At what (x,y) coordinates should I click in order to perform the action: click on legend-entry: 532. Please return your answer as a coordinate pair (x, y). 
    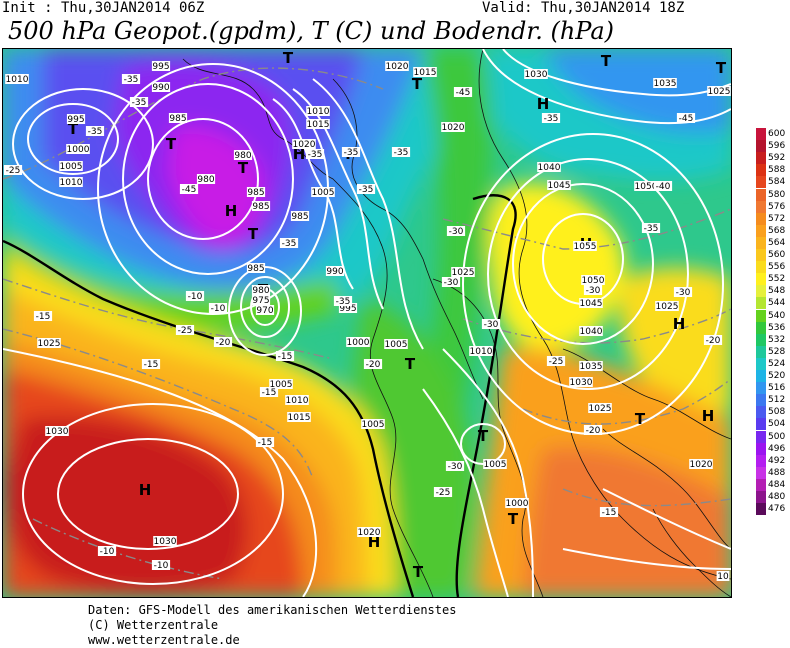
    Looking at the image, I should click on (771, 339).